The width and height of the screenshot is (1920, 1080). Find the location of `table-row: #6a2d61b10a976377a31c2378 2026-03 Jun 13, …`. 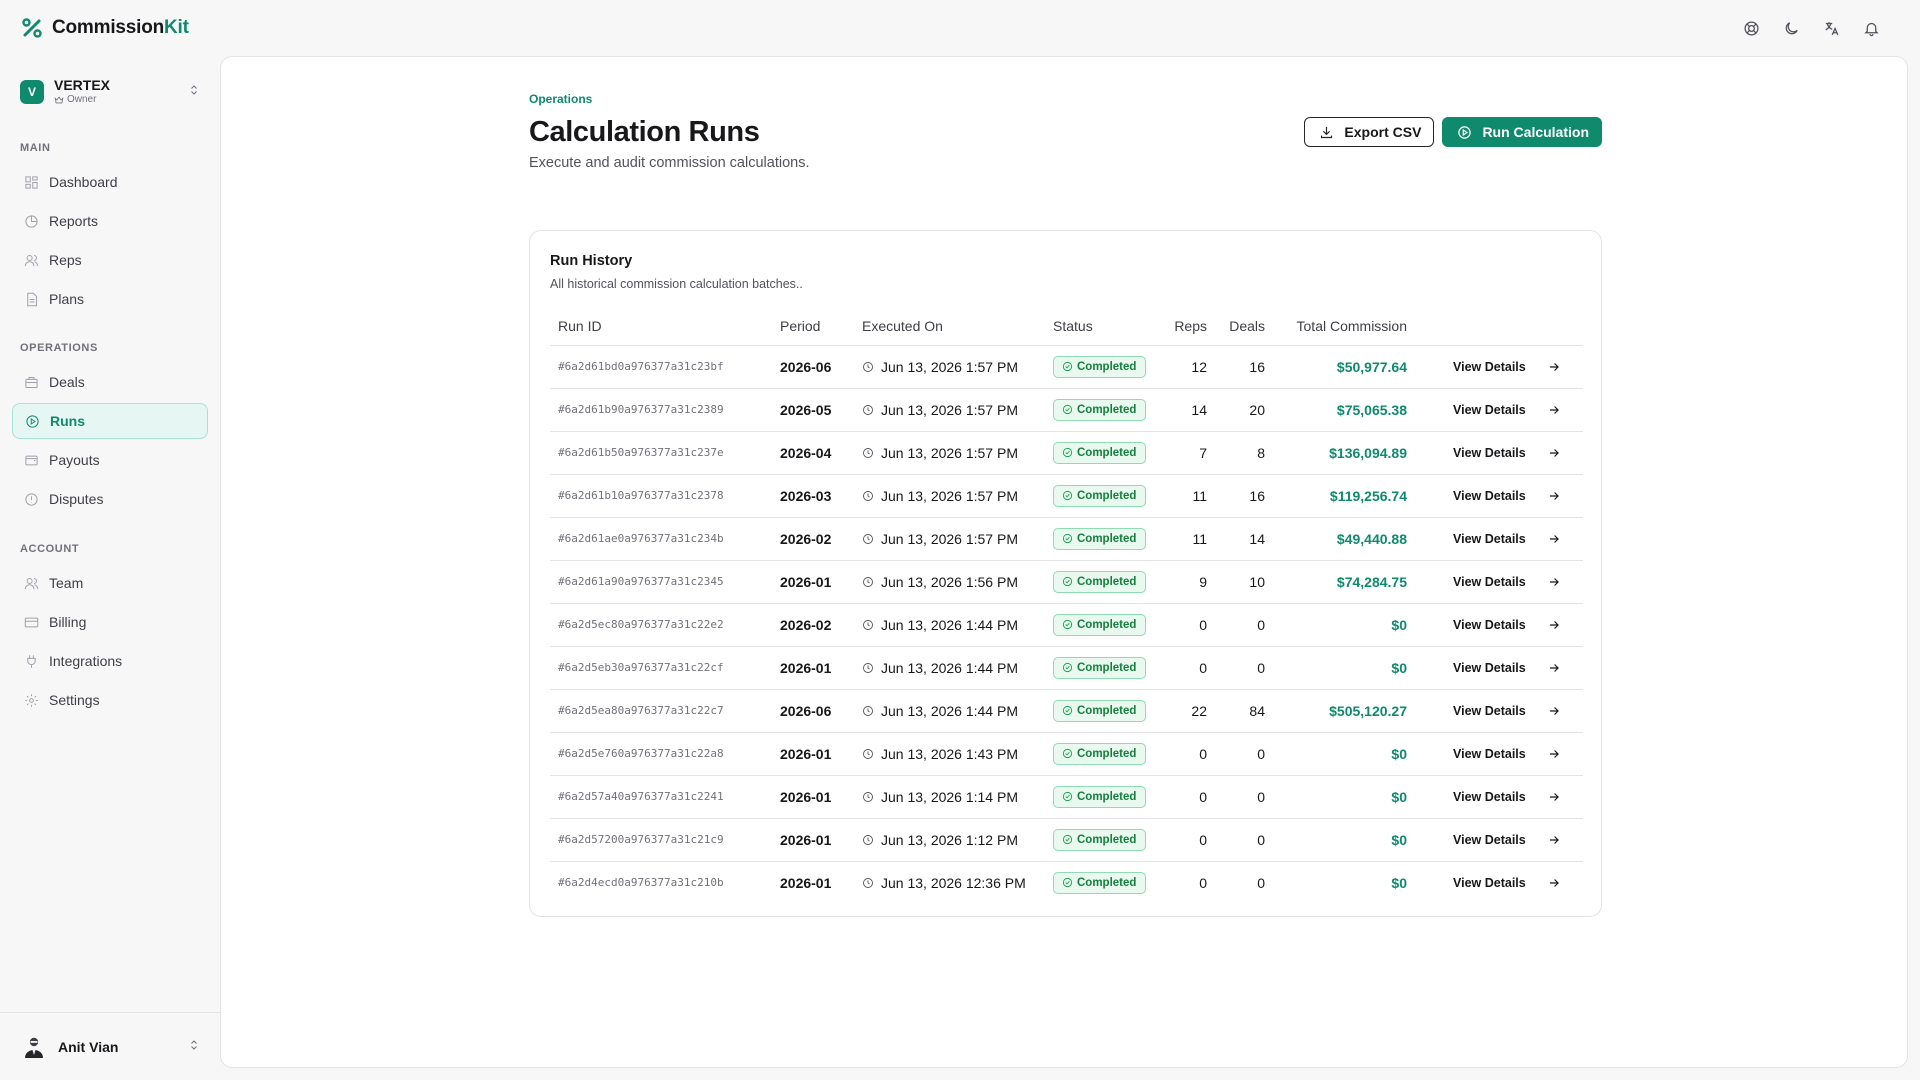

table-row: #6a2d61b10a976377a31c2378 2026-03 Jun 13, … is located at coordinates (1066, 496).